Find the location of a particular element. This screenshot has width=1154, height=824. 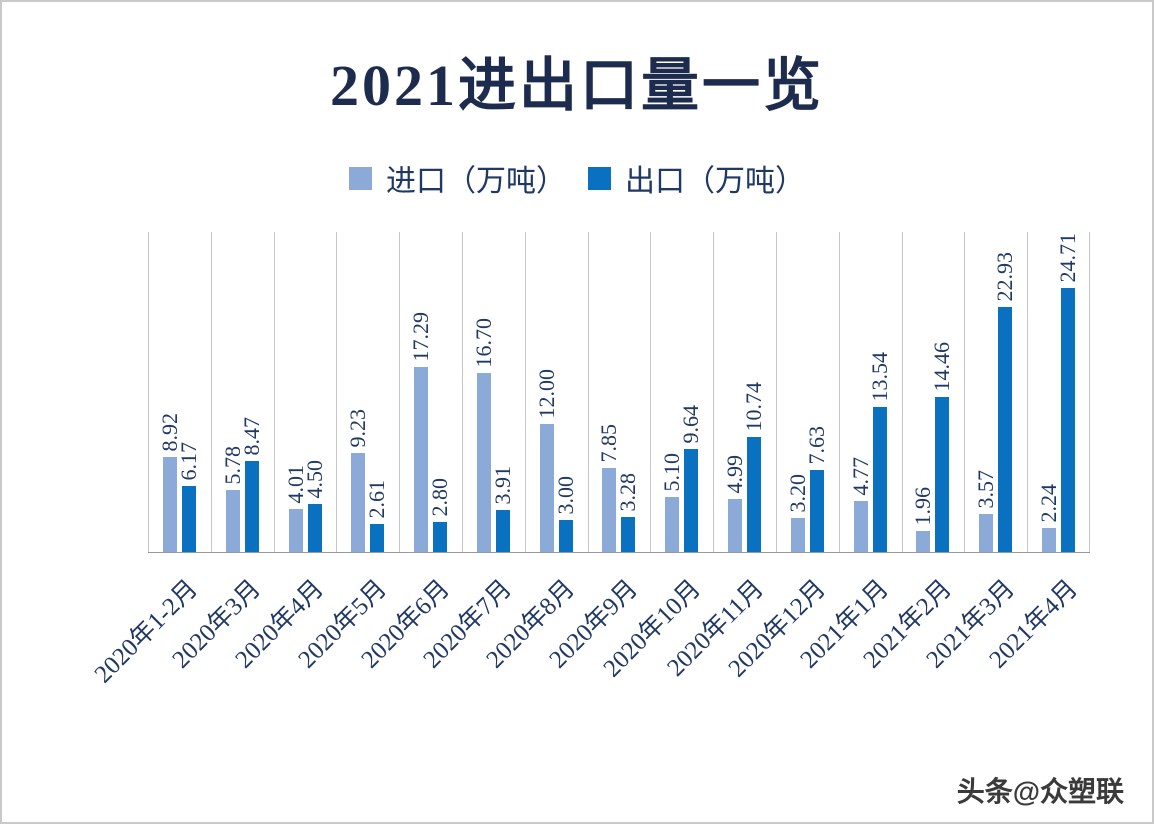

bar-value-label: 4.99 is located at coordinates (734, 474).